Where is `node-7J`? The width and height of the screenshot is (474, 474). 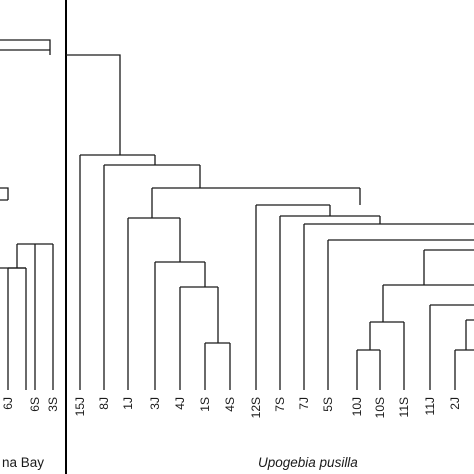 node-7J is located at coordinates (388, 306).